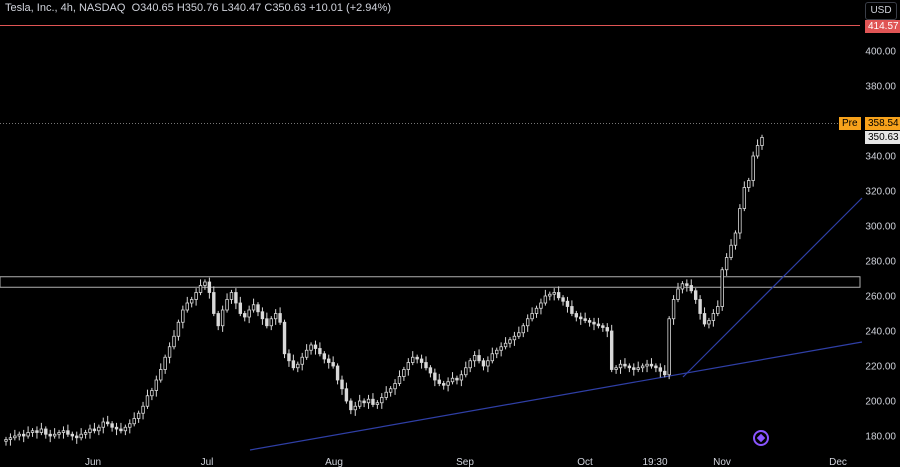  I want to click on x-tick-label: Dec, so click(838, 462).